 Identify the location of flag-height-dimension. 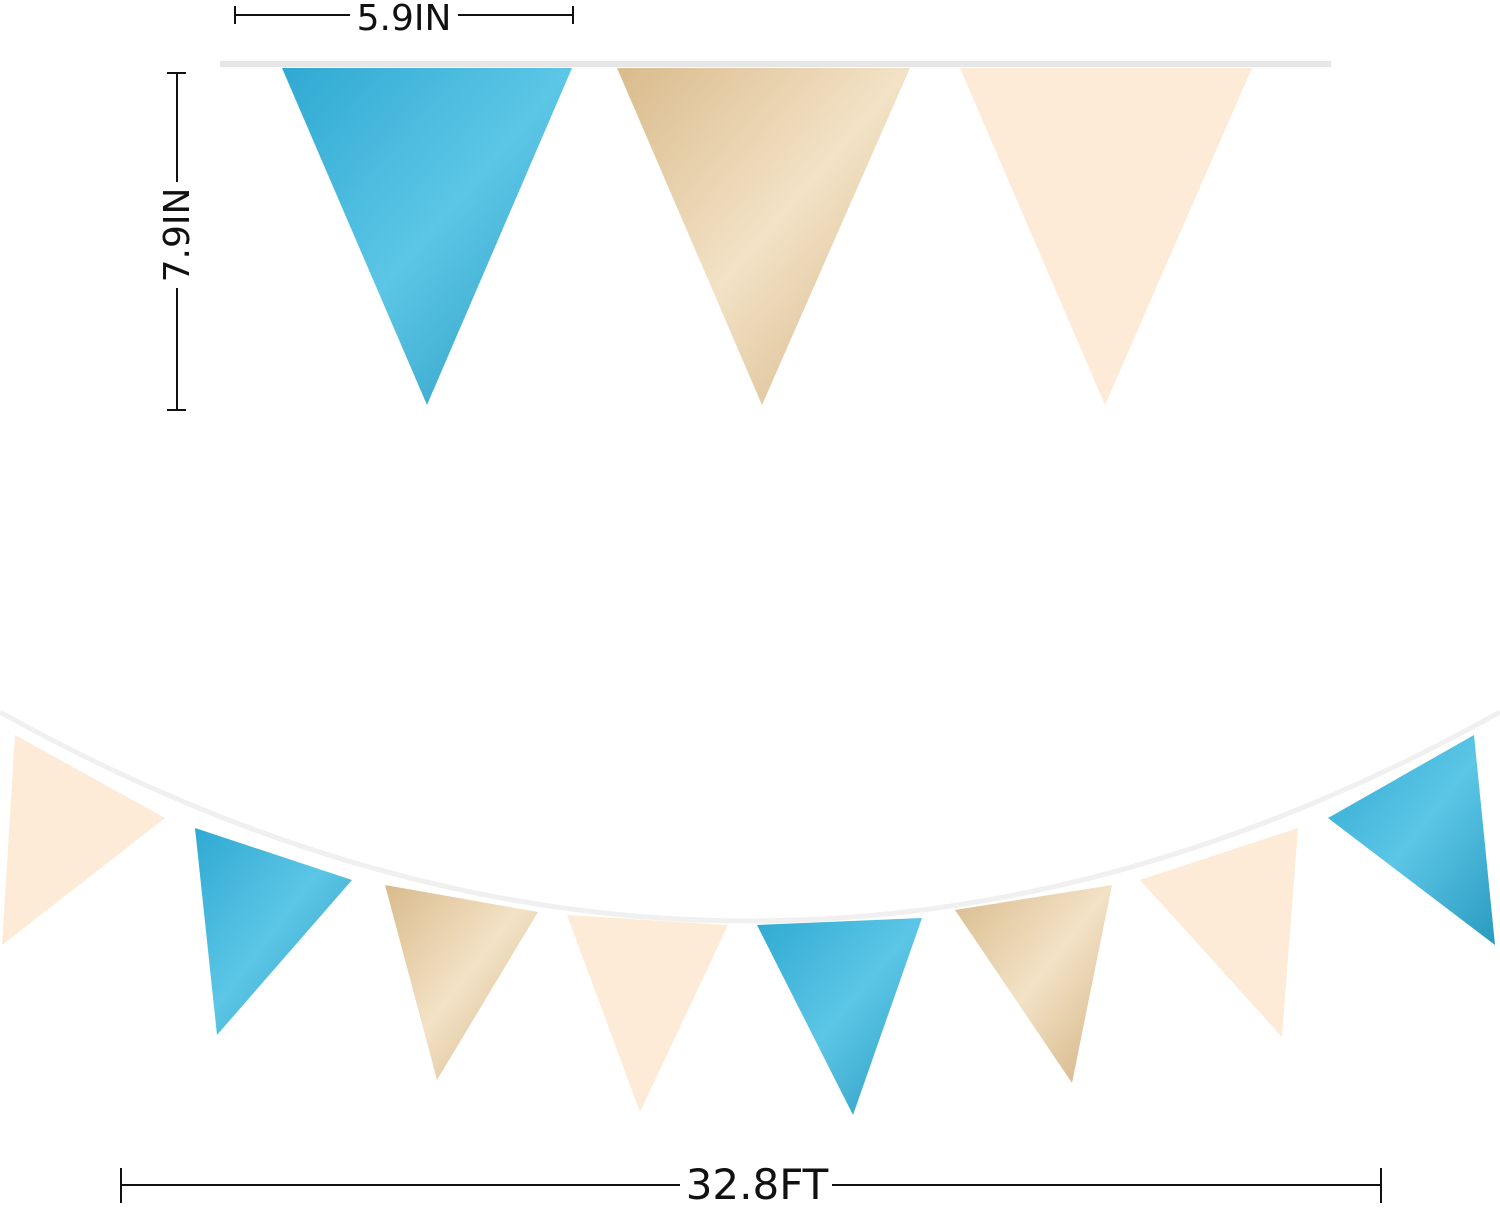
(176, 241).